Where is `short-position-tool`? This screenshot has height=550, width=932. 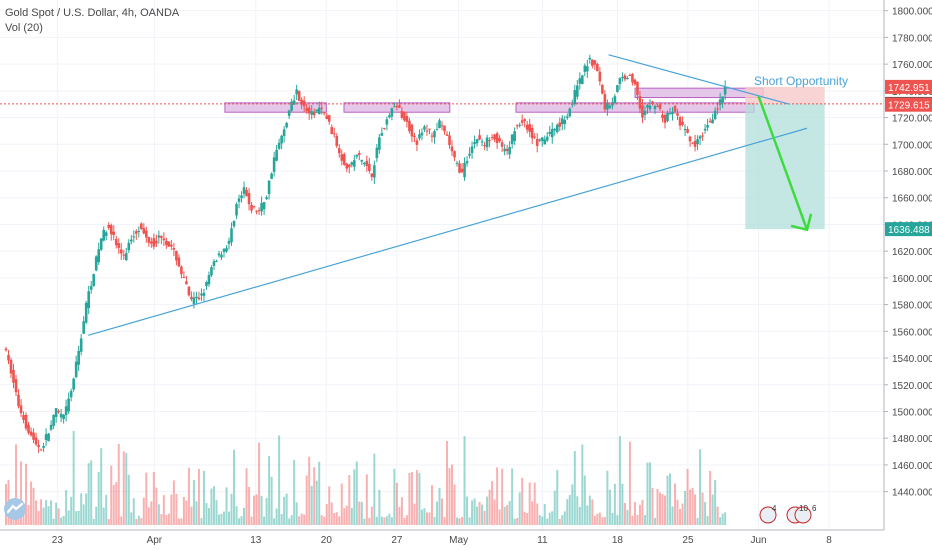
short-position-tool is located at coordinates (785, 158).